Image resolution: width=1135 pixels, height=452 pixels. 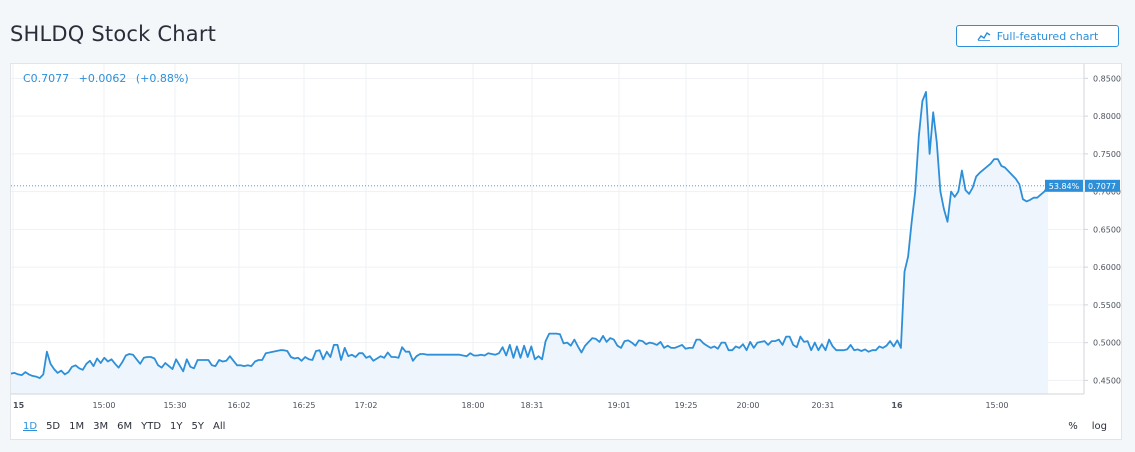 I want to click on x-tick-label: 20:00, so click(x=747, y=405).